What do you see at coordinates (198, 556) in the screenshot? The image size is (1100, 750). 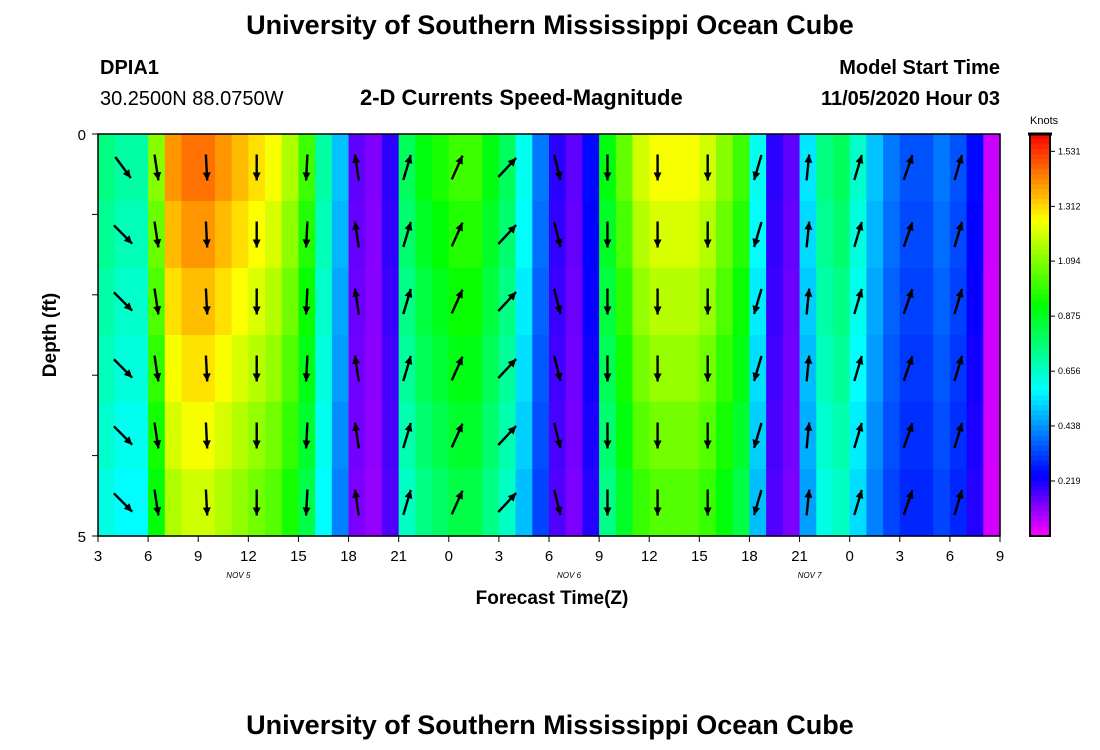 I see `x-tick-label: 9` at bounding box center [198, 556].